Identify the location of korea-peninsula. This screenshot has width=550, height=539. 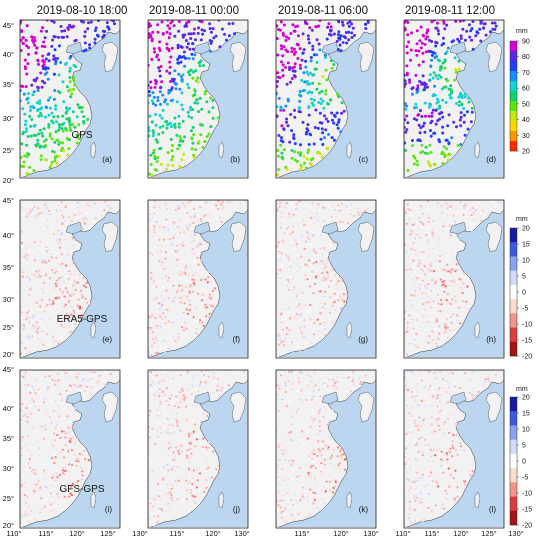
(366, 57).